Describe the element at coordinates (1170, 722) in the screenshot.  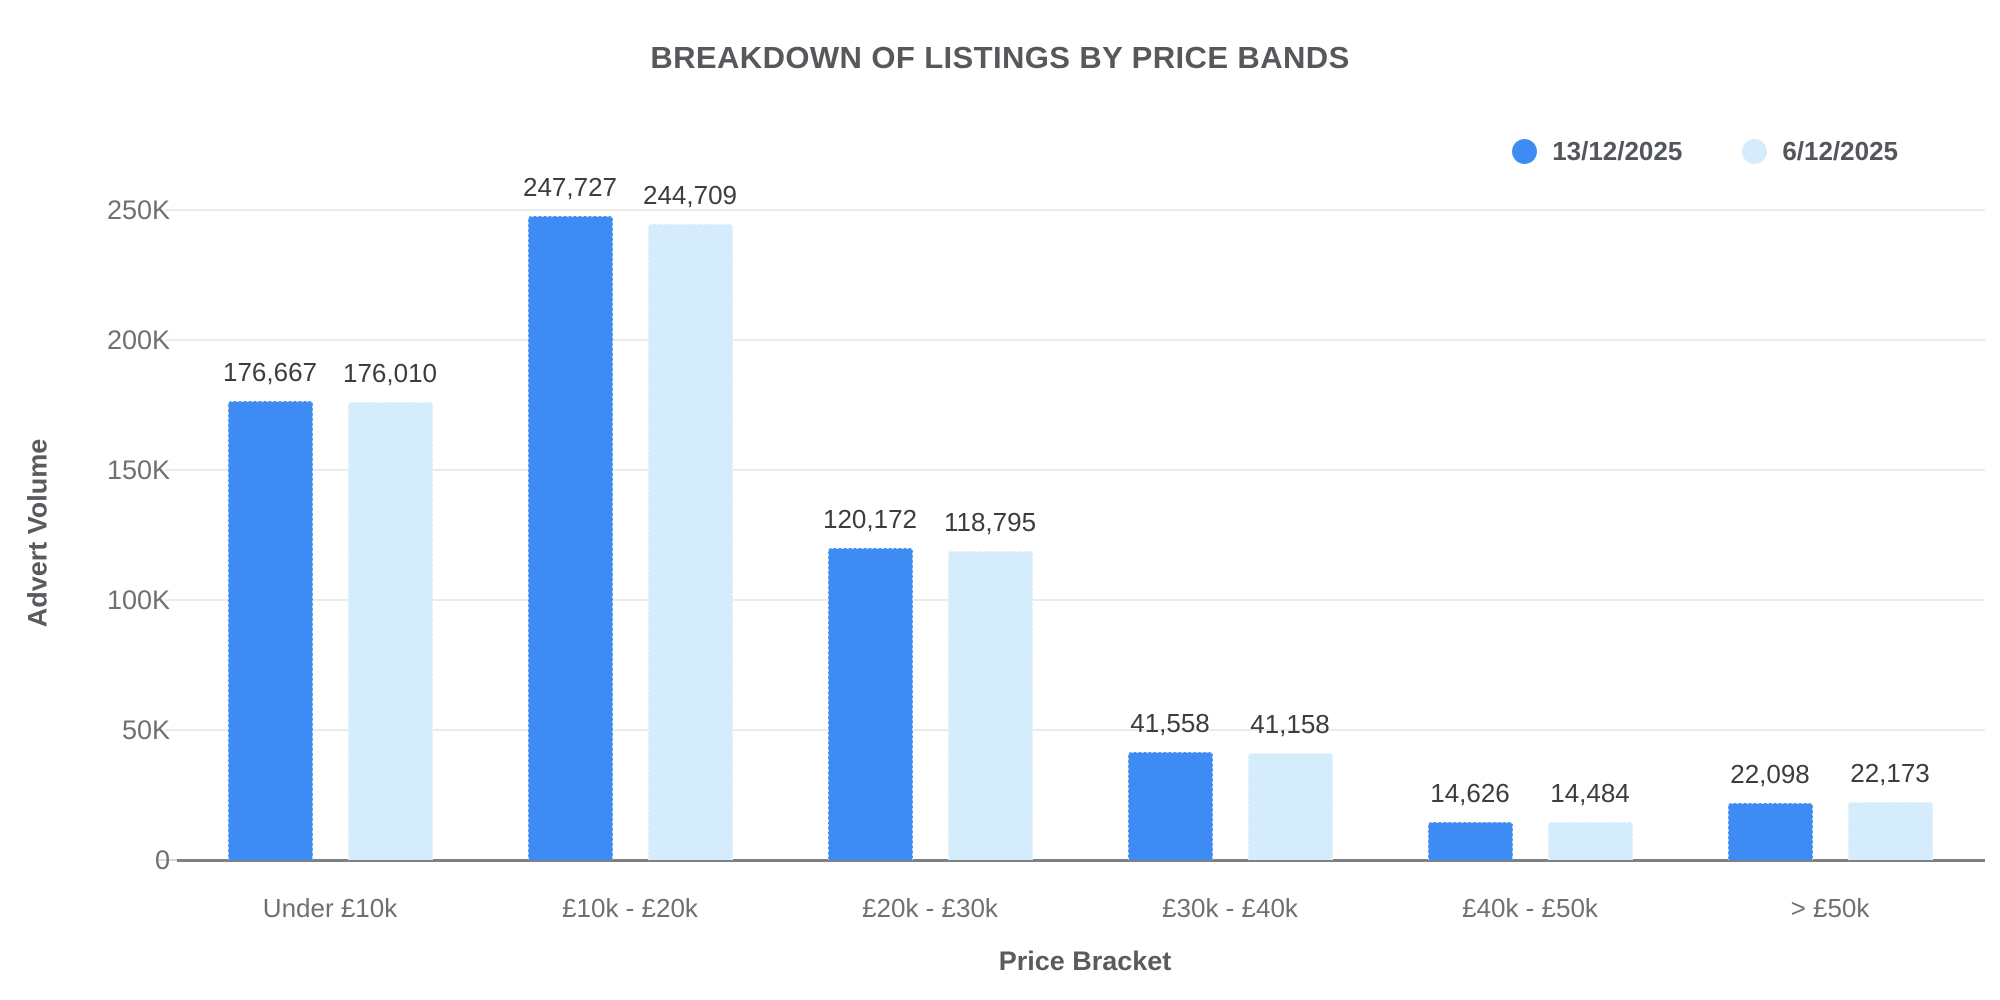
I see `bar-value-label: 41,558` at that location.